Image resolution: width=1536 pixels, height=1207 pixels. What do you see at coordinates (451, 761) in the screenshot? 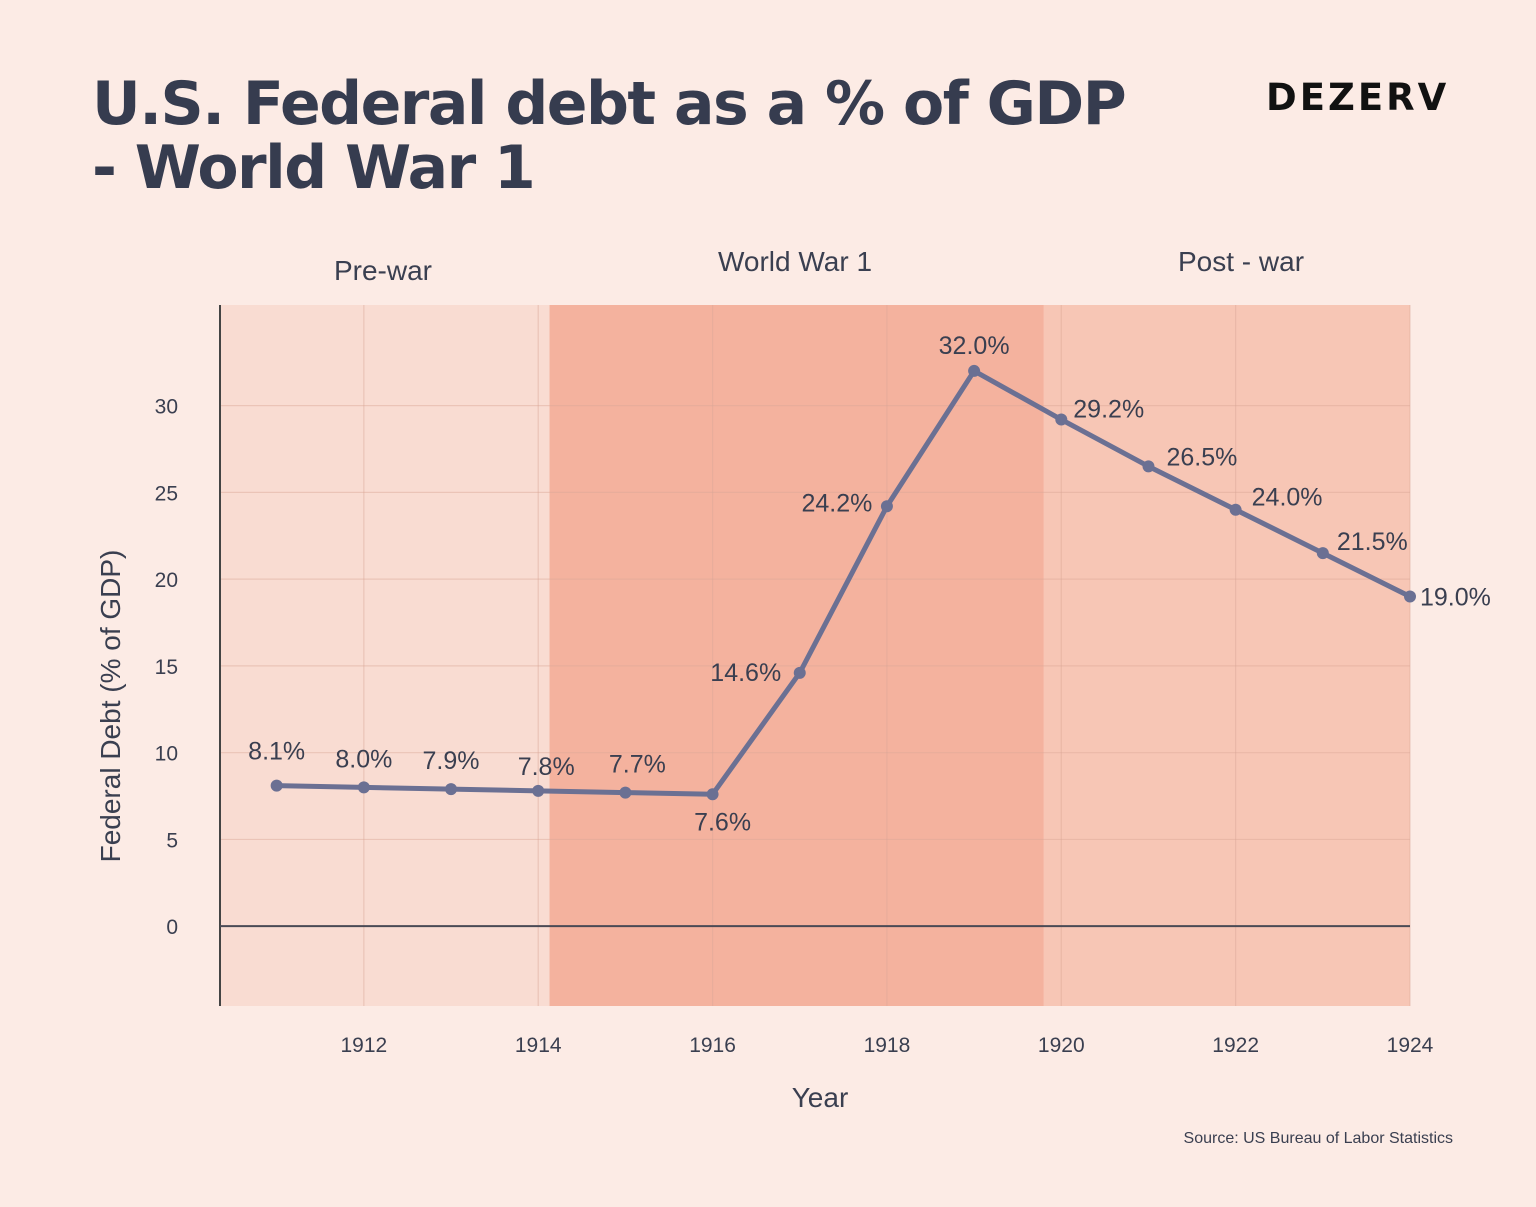
I see `data-label: 7.9%` at bounding box center [451, 761].